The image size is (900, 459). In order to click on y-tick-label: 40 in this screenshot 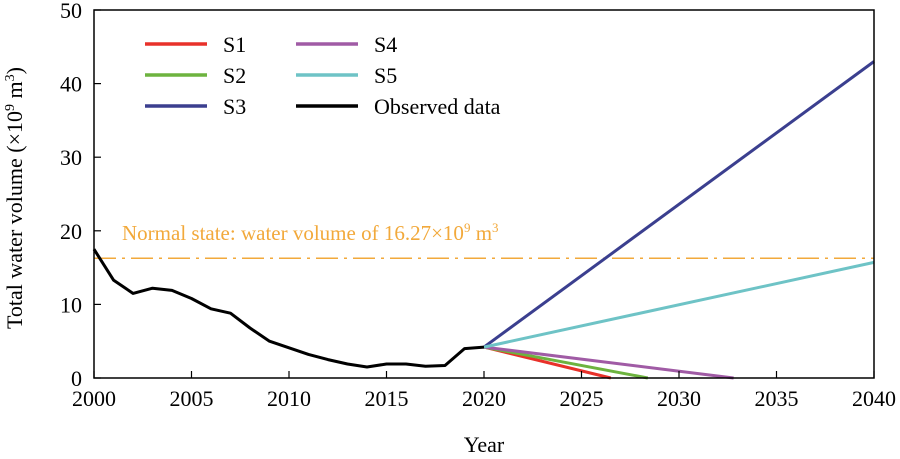, I will do `click(71, 84)`.